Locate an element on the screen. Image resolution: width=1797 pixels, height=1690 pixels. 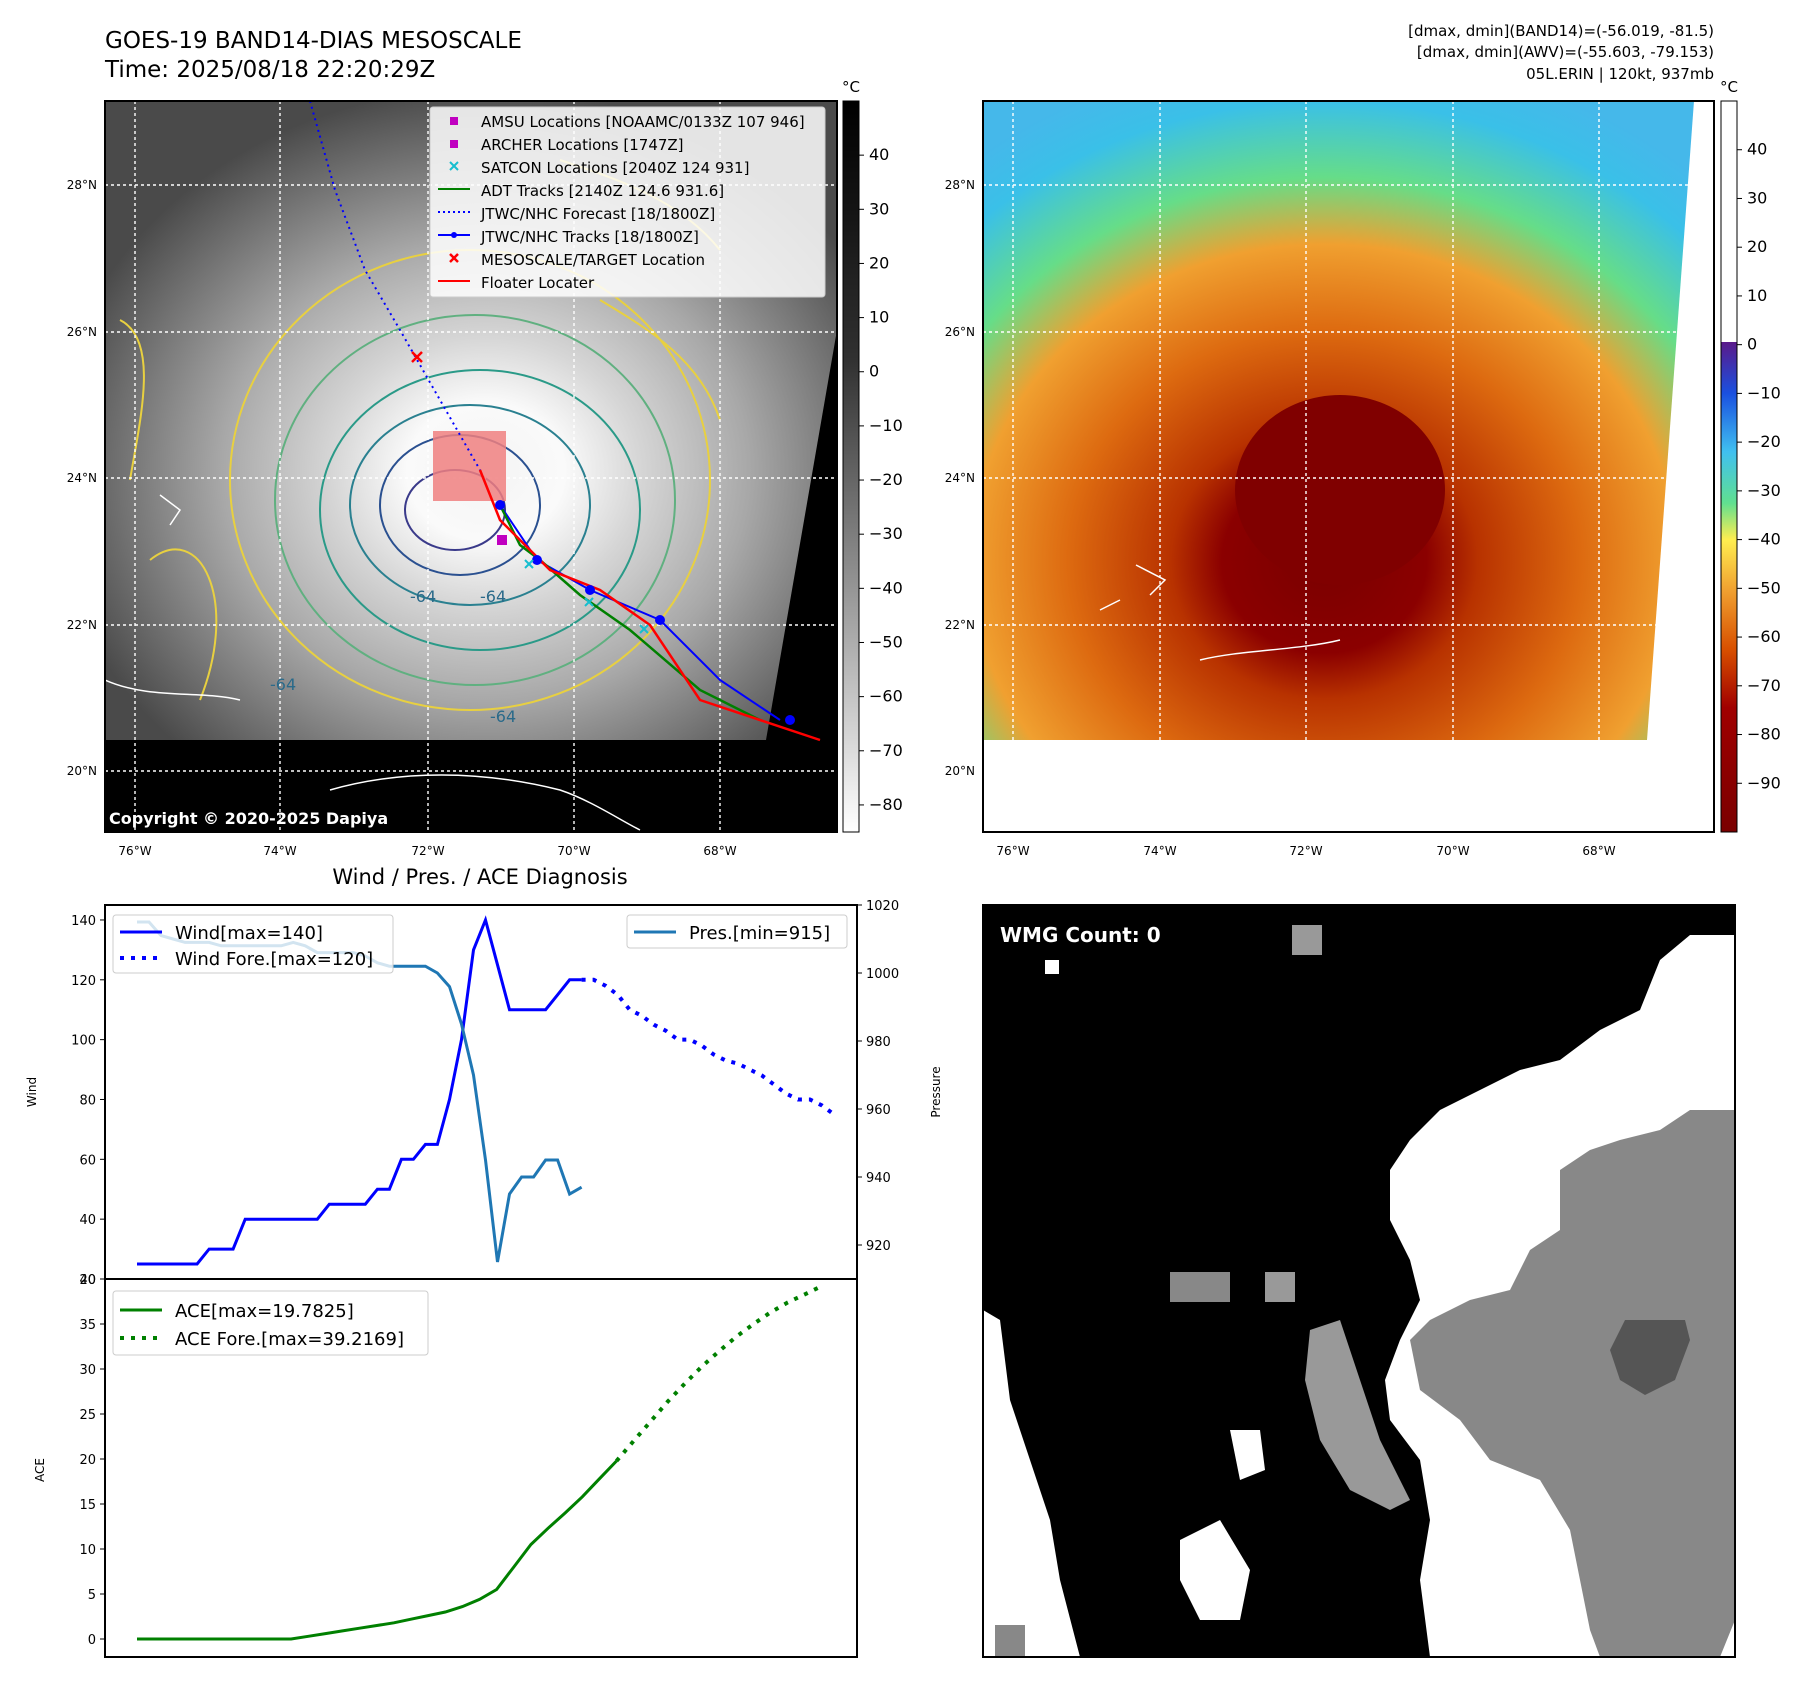
wind-legend: Wind[max=140] Wind Fore.[max=120] is located at coordinates (253, 944).